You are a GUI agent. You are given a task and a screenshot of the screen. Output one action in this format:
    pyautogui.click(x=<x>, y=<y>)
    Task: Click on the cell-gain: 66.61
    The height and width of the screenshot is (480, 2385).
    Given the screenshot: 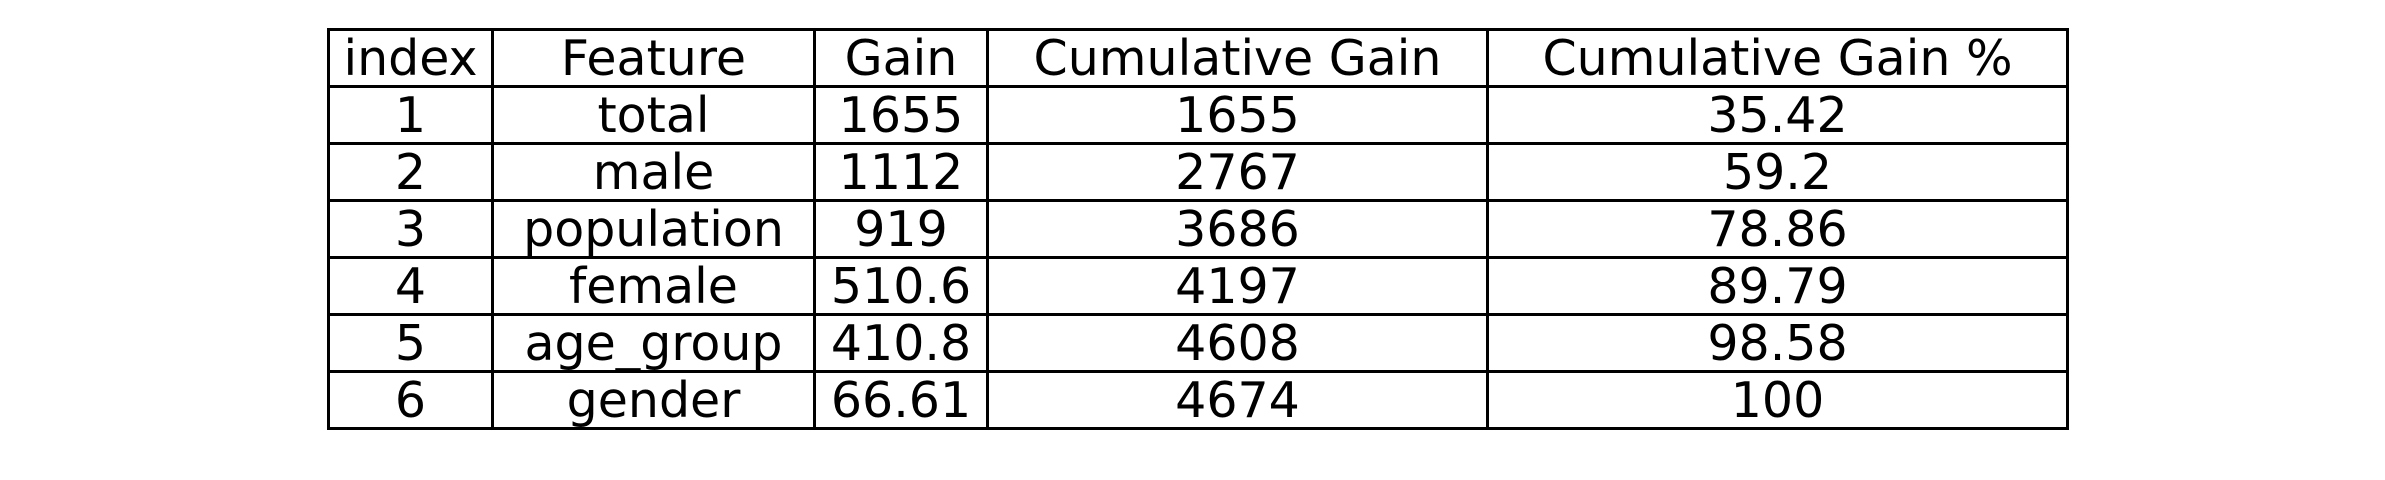 What is the action you would take?
    pyautogui.click(x=901, y=400)
    